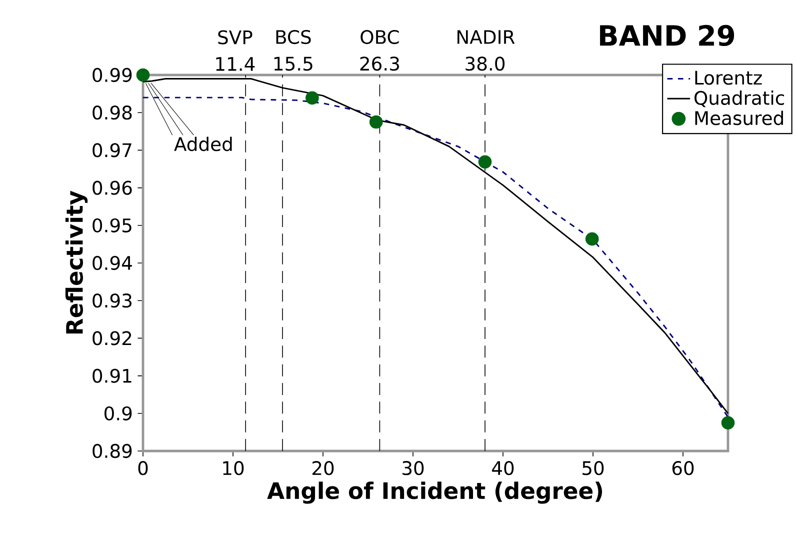 The width and height of the screenshot is (796, 547). What do you see at coordinates (235, 50) in the screenshot?
I see `ref-line-label: SVP 11.4` at bounding box center [235, 50].